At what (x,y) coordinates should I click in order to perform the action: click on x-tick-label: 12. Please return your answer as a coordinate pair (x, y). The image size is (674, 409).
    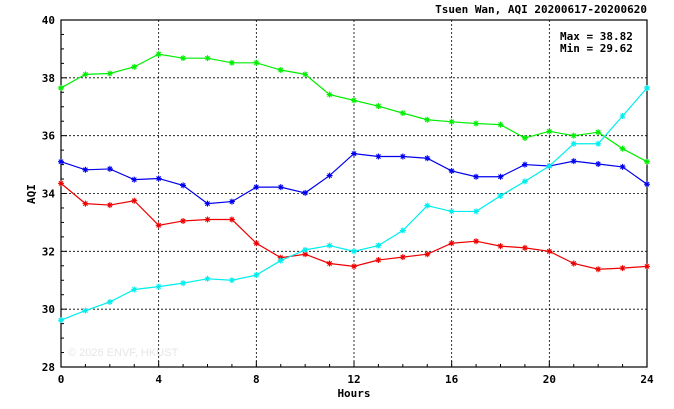
    Looking at the image, I should click on (353, 379).